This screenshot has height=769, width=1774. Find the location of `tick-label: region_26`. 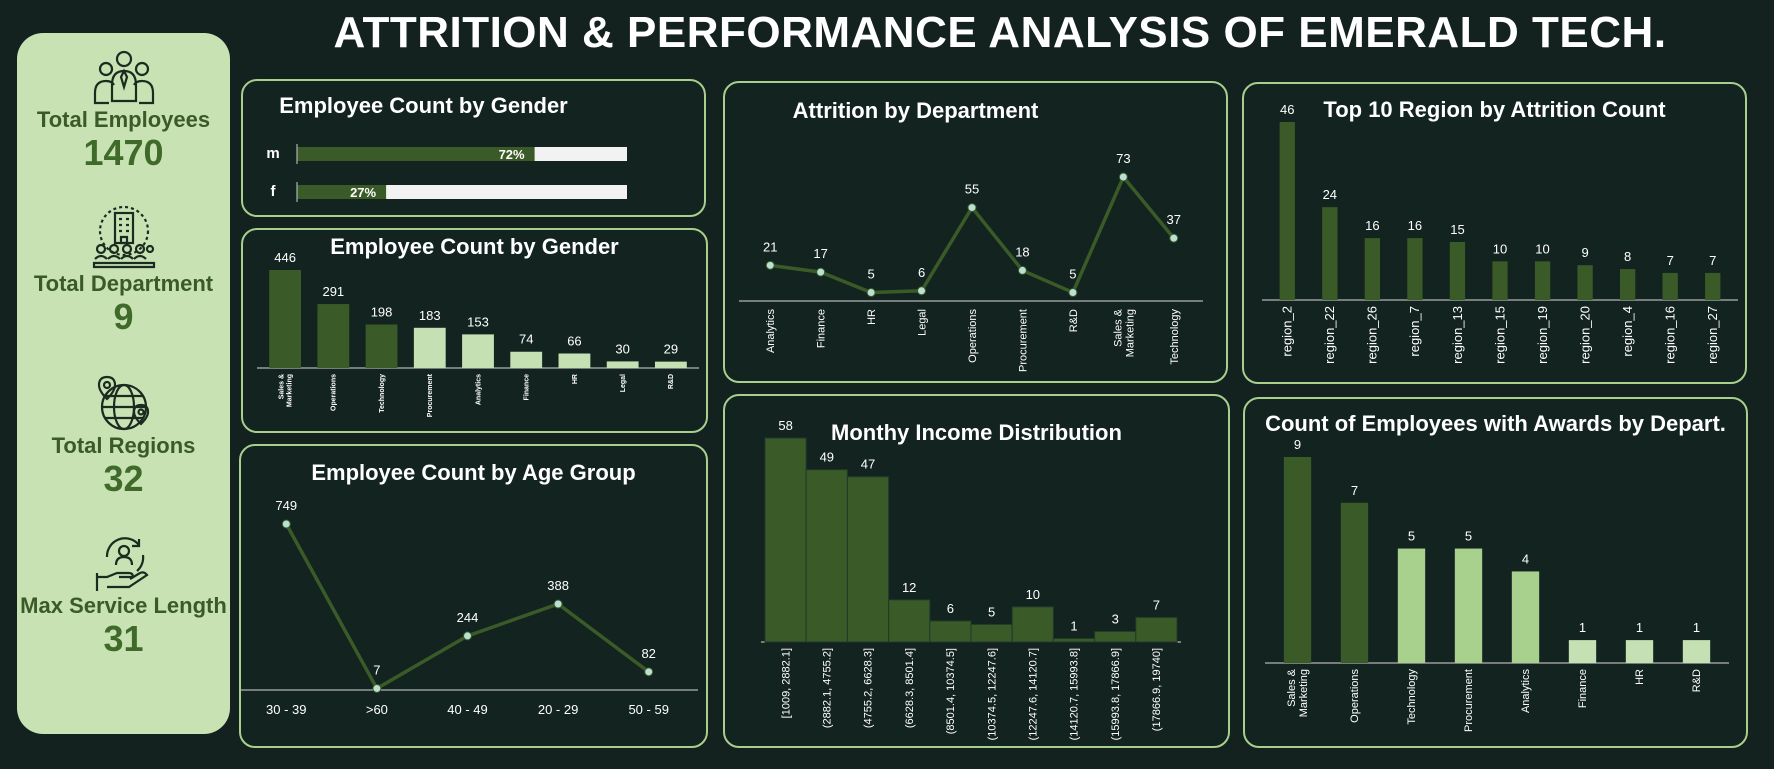

tick-label: region_26 is located at coordinates (1372, 335).